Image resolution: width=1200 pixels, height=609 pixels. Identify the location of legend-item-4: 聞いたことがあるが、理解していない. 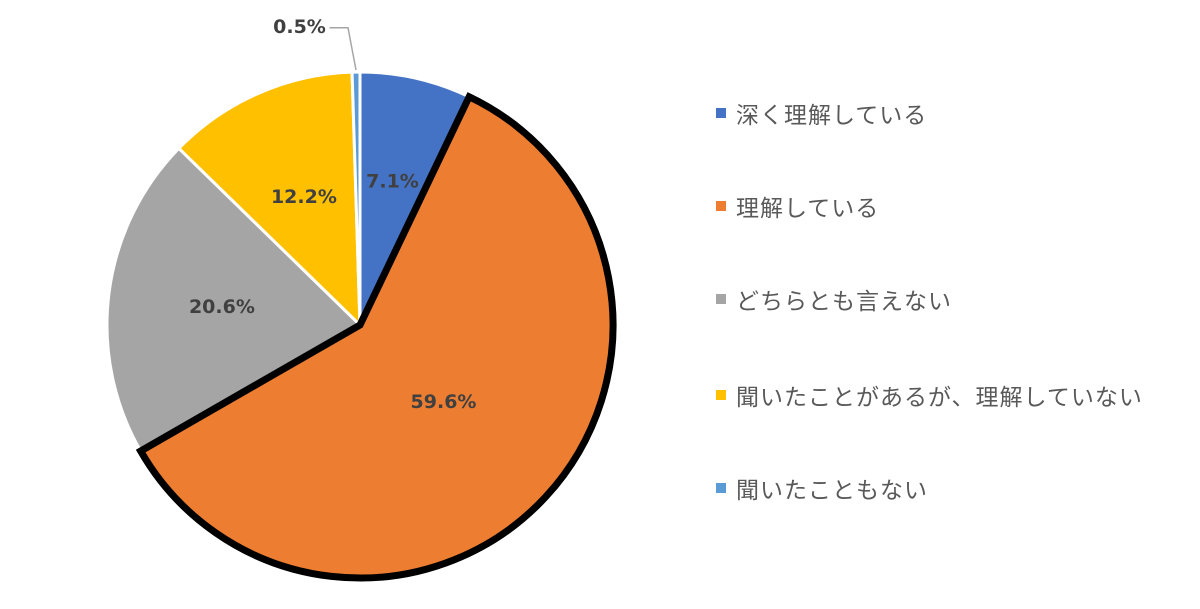
(929, 395).